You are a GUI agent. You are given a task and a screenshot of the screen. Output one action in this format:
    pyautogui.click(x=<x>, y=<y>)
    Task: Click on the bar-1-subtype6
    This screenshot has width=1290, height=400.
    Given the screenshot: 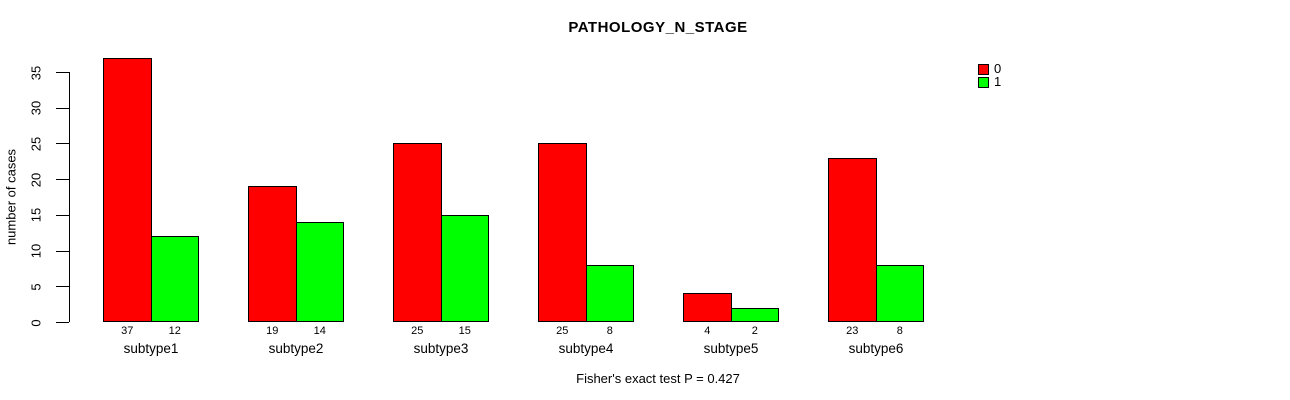 What is the action you would take?
    pyautogui.click(x=899, y=293)
    